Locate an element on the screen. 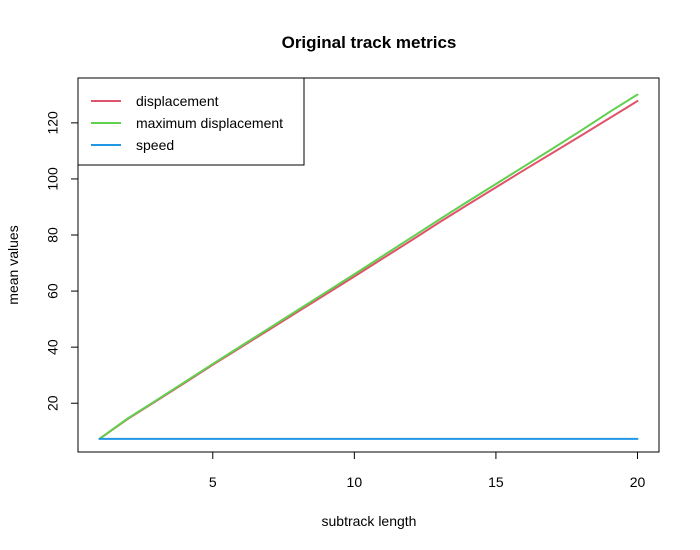 This screenshot has width=700, height=550. legend: displacement maximum displacement speed is located at coordinates (191, 121).